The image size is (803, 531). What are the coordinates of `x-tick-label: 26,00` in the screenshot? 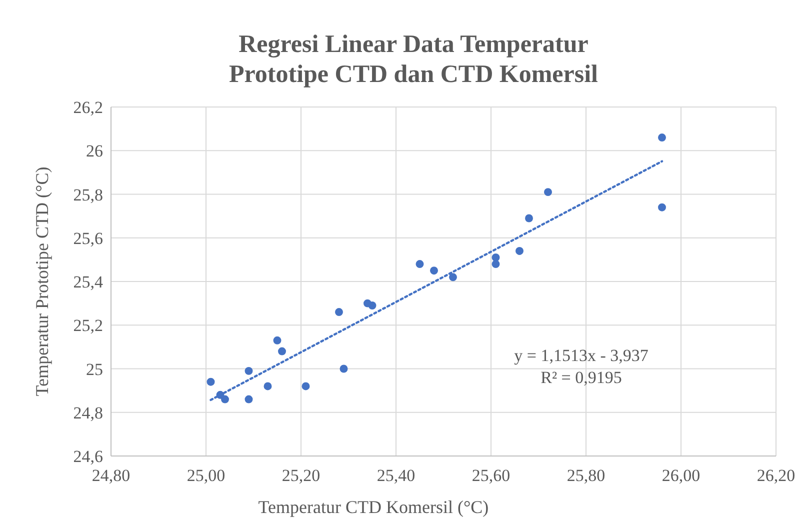 It's located at (681, 475).